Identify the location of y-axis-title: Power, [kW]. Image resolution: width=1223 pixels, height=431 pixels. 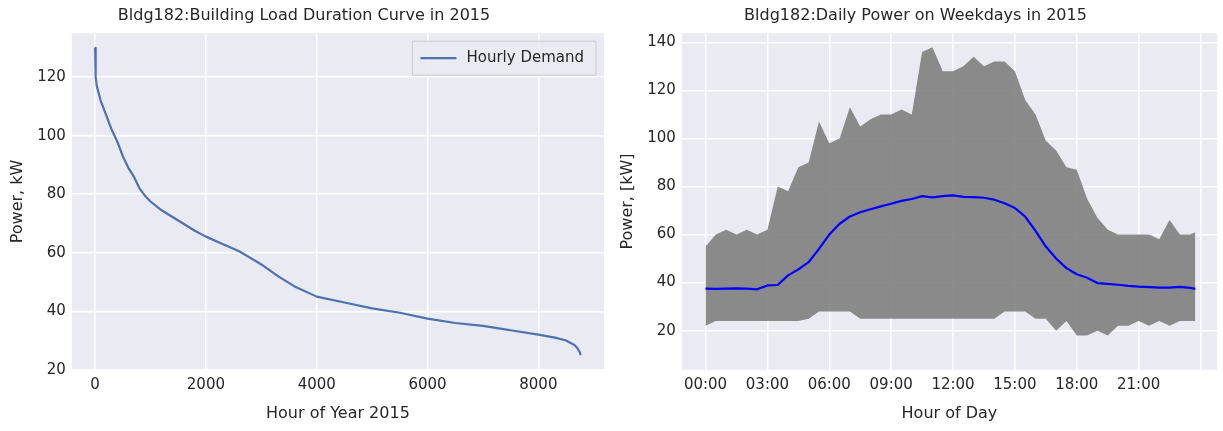
(626, 201).